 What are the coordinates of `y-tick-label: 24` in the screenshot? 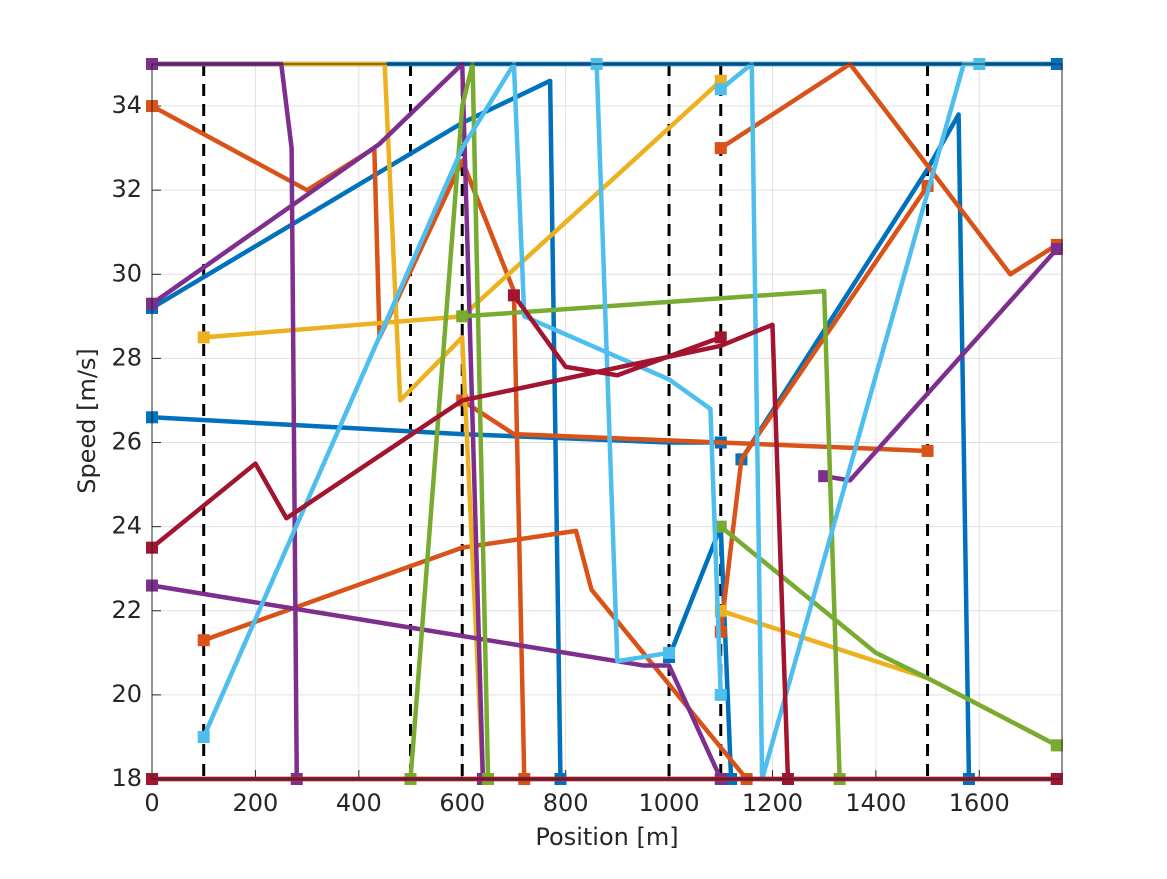 It's located at (126, 526).